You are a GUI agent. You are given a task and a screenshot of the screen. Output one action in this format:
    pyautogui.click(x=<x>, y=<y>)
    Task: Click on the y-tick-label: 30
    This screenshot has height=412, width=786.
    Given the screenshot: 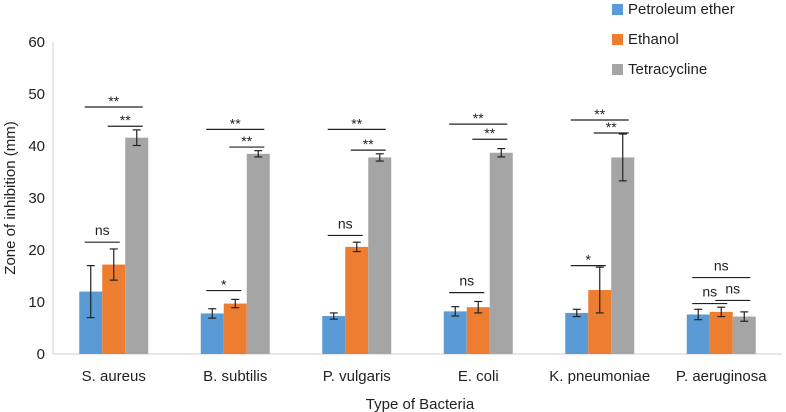 What is the action you would take?
    pyautogui.click(x=36, y=198)
    